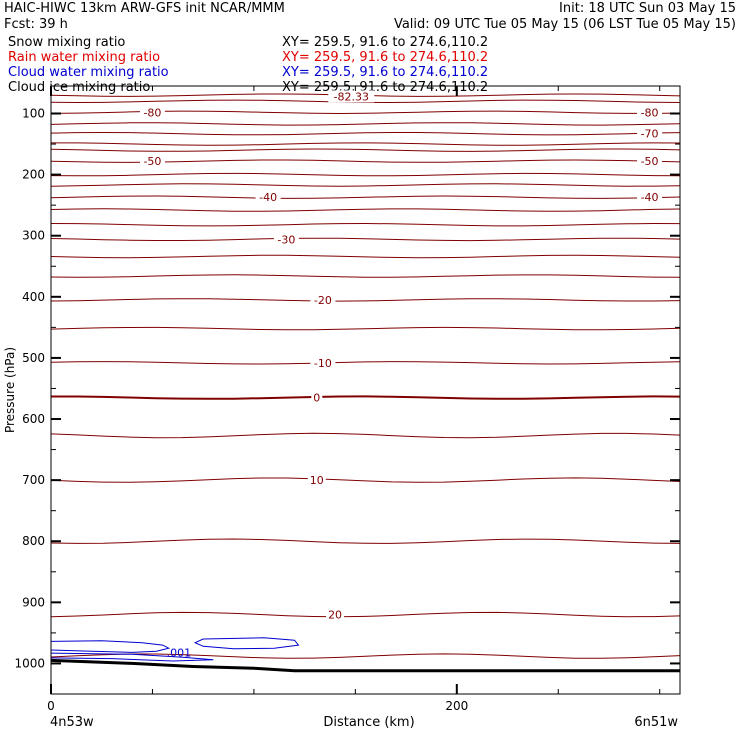  Describe the element at coordinates (385, 72) in the screenshot. I see `legend-cloud-water-xy: XY= 259.5, 91.6 to 274.6,110.2` at that location.